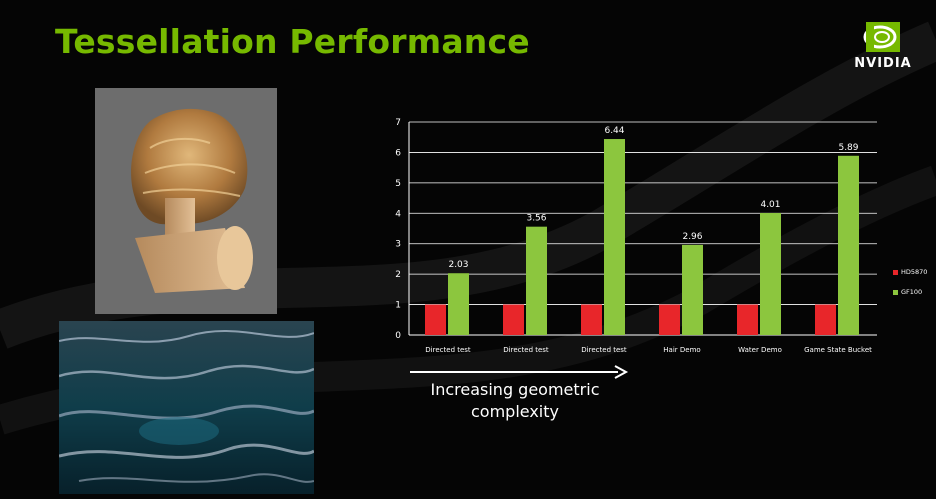 This screenshot has height=499, width=936. Describe the element at coordinates (515, 389) in the screenshot. I see `caption-line-1: Increasing geometric` at that location.